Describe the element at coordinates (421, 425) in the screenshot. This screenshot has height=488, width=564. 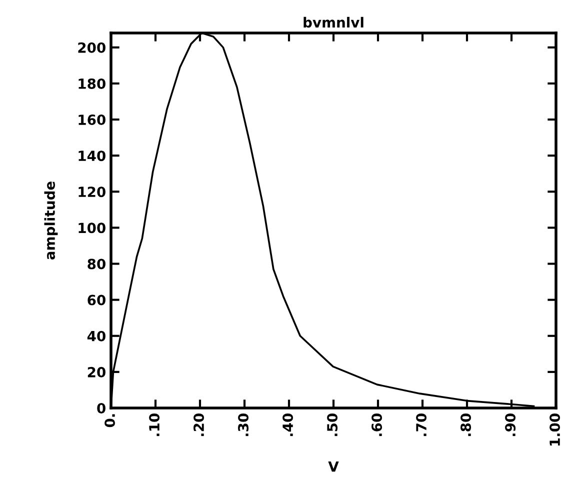
I see `x-tick-label: .70` at that location.